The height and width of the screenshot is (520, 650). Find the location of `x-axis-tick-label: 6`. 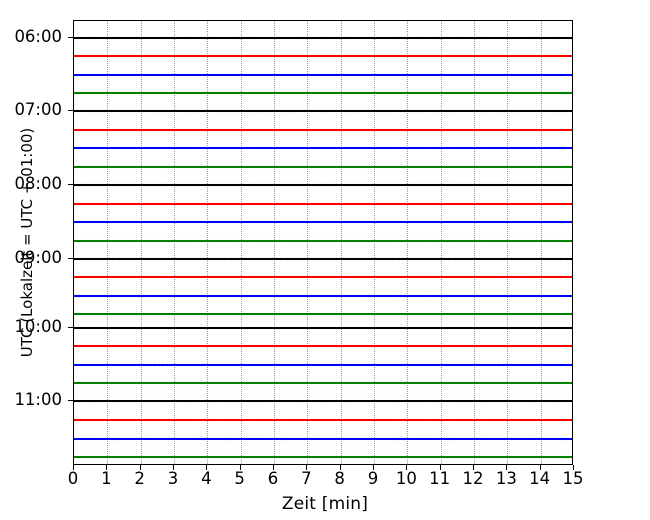

x-axis-tick-label: 6 is located at coordinates (273, 478).